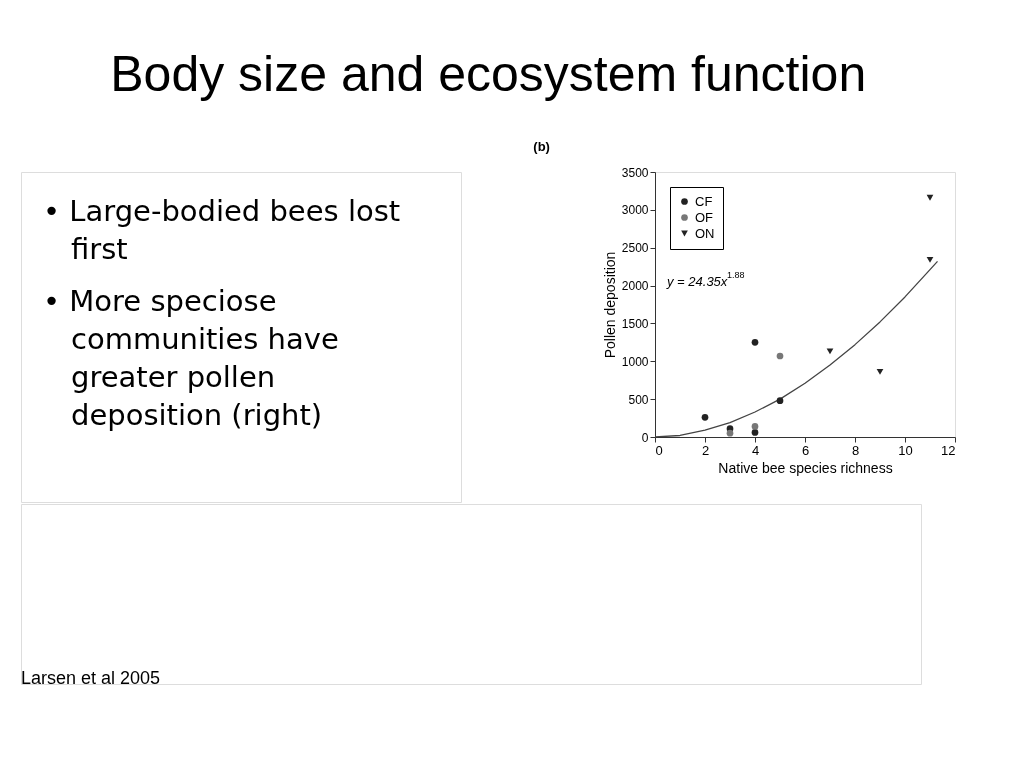 This screenshot has height=768, width=1024. I want to click on x-tick-label: 2, so click(705, 450).